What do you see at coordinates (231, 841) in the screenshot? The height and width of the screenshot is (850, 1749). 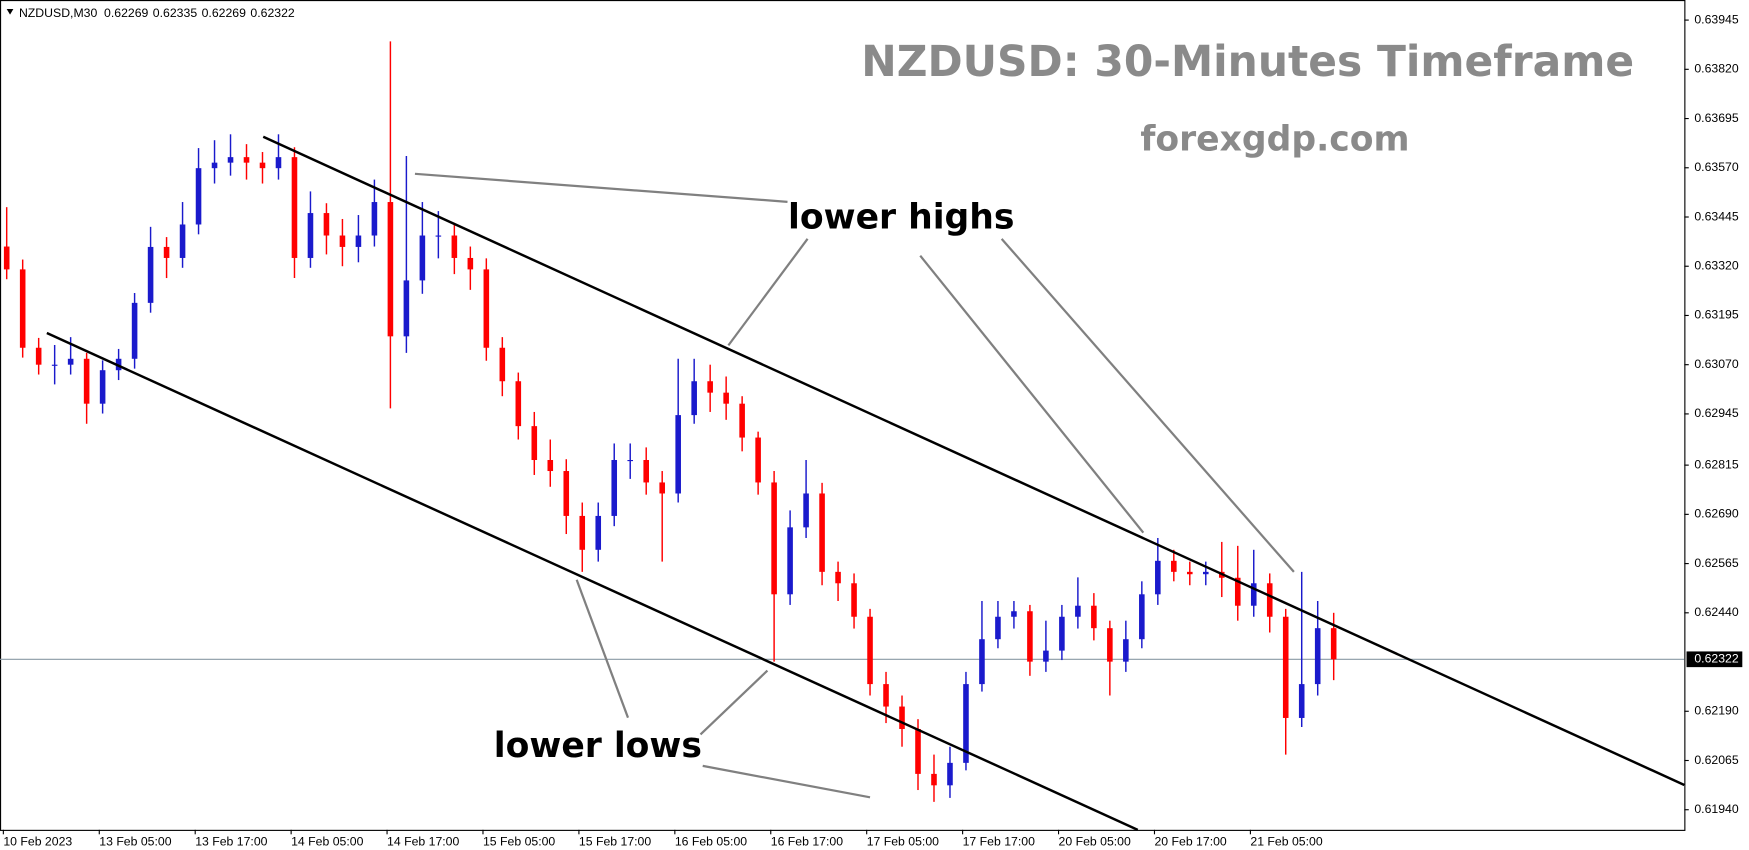 I see `x-tick-label: 13 Feb 17:00` at bounding box center [231, 841].